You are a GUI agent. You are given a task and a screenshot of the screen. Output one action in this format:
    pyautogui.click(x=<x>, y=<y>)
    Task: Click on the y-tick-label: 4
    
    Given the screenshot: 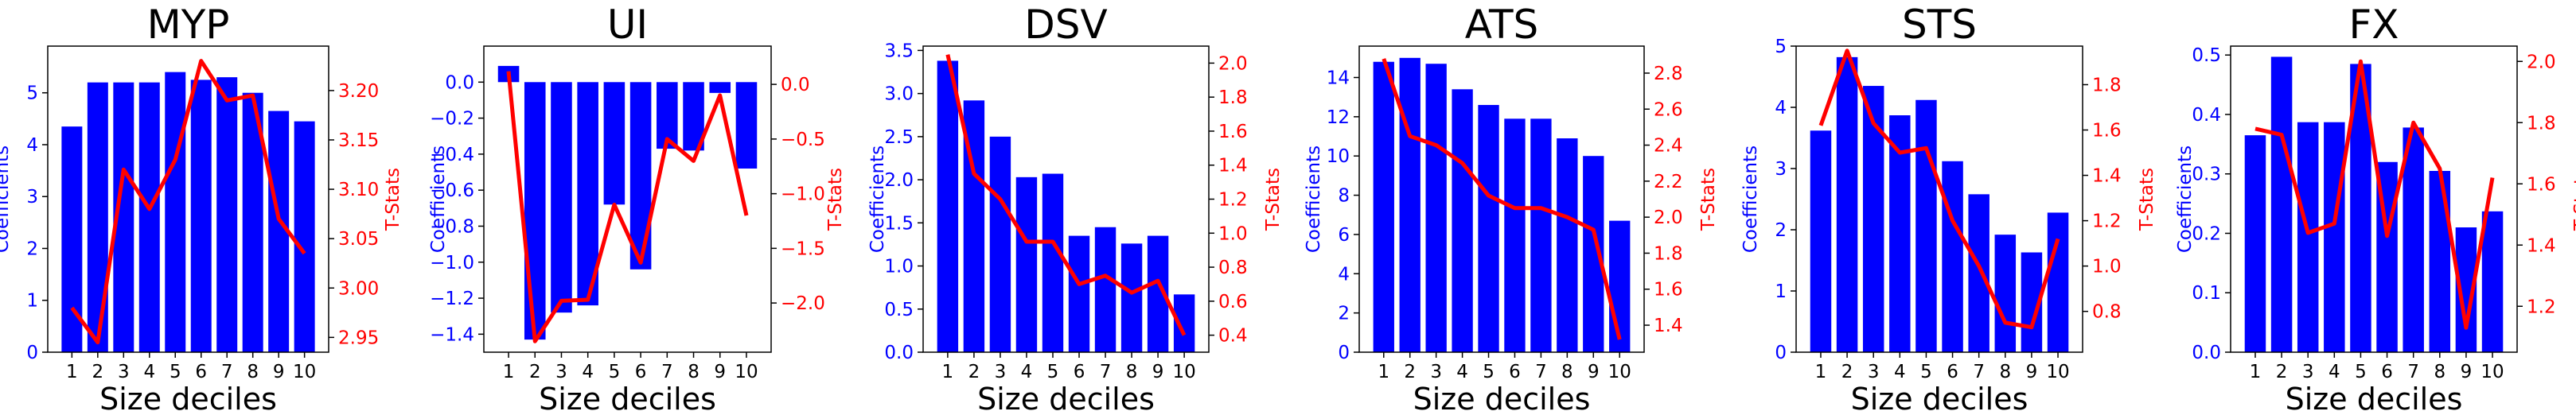 What is the action you would take?
    pyautogui.click(x=32, y=145)
    